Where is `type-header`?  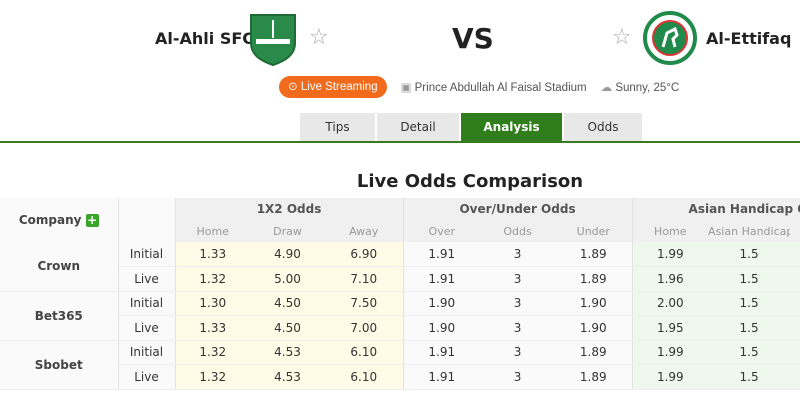
type-header is located at coordinates (147, 220).